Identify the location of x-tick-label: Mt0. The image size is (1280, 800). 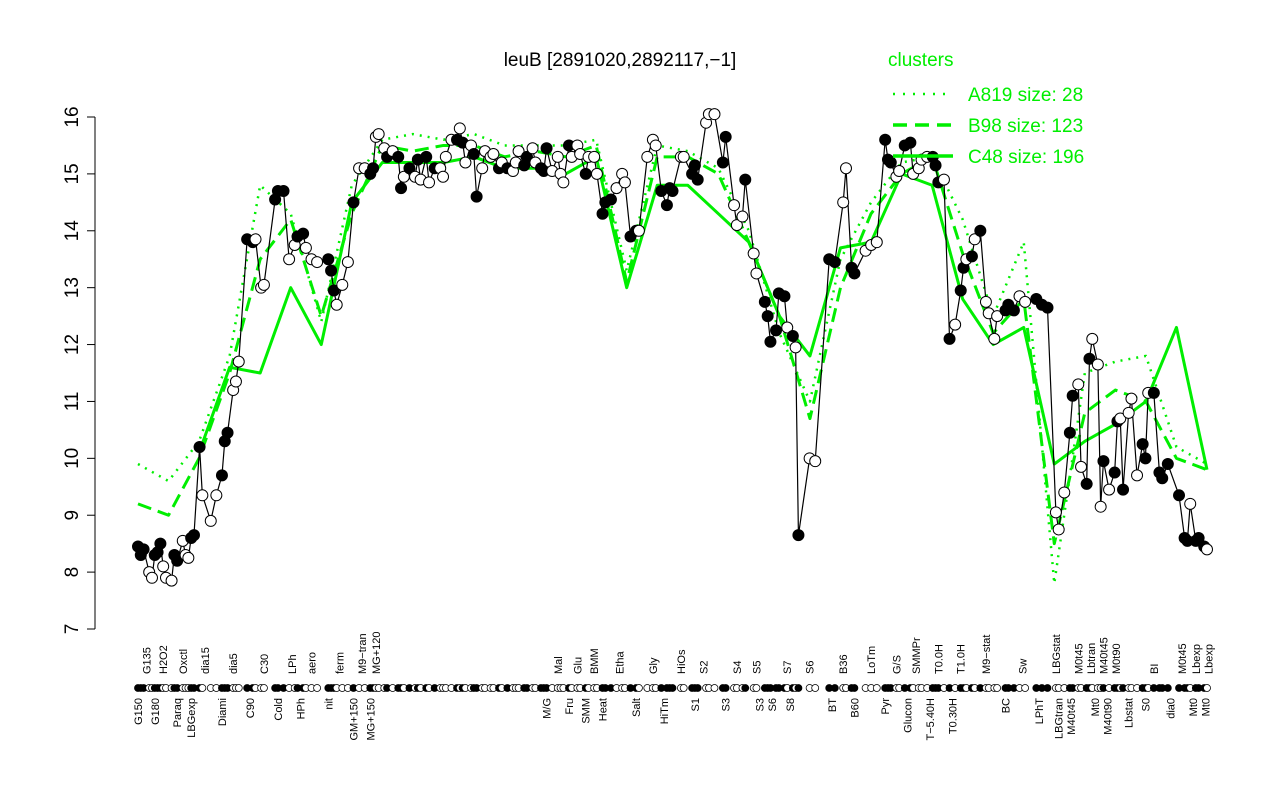
(1207, 707).